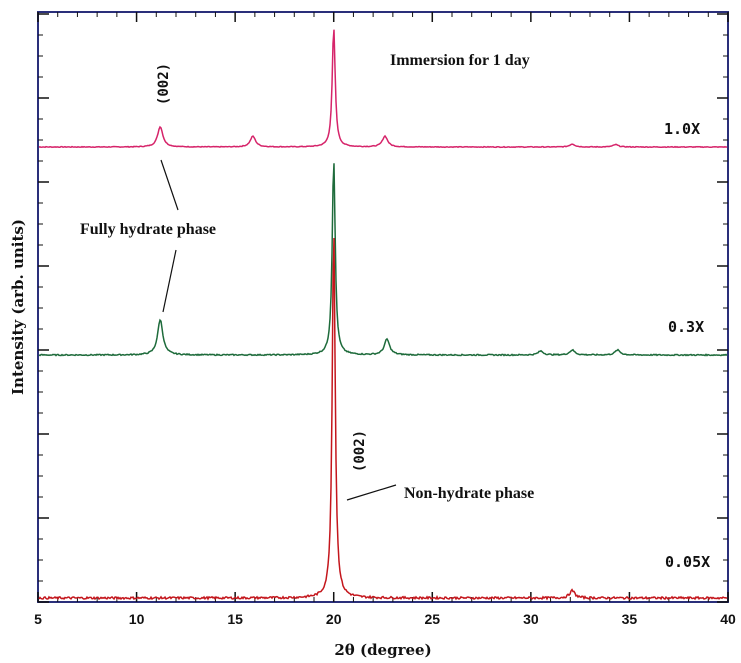 The width and height of the screenshot is (741, 663). I want to click on x-tick-label: 10, so click(137, 619).